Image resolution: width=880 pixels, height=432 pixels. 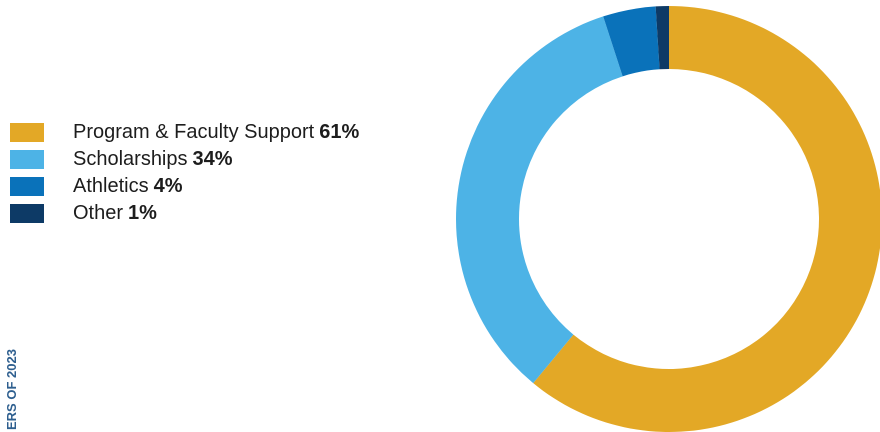 What do you see at coordinates (142, 213) in the screenshot?
I see `legend-percent: 1%` at bounding box center [142, 213].